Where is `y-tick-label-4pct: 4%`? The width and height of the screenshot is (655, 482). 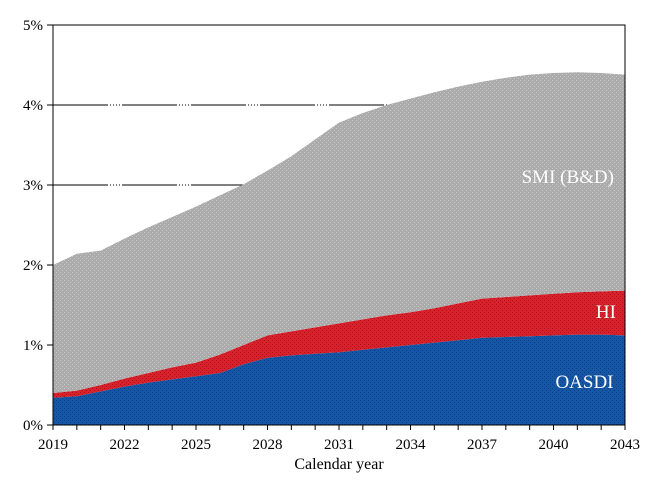
y-tick-label-4pct: 4% is located at coordinates (33, 106).